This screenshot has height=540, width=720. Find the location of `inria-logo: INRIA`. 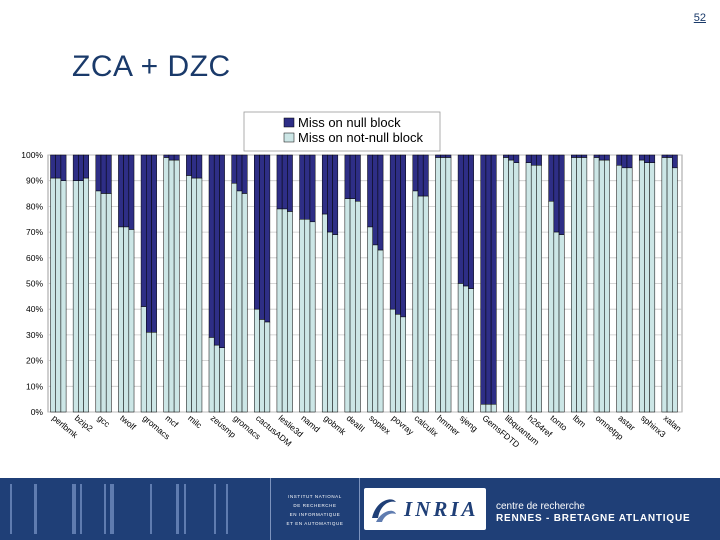

inria-logo: INRIA is located at coordinates (425, 509).